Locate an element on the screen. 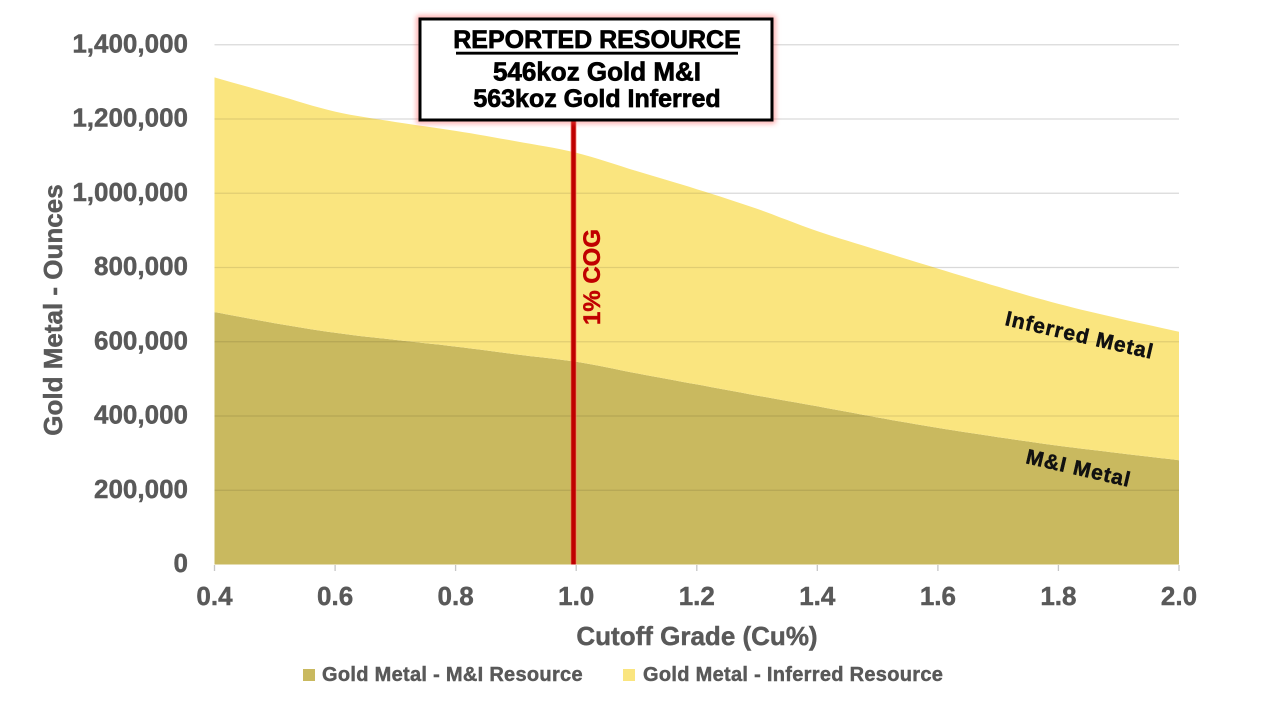 This screenshot has height=720, width=1280. svg-text: 600,000 is located at coordinates (141, 340).